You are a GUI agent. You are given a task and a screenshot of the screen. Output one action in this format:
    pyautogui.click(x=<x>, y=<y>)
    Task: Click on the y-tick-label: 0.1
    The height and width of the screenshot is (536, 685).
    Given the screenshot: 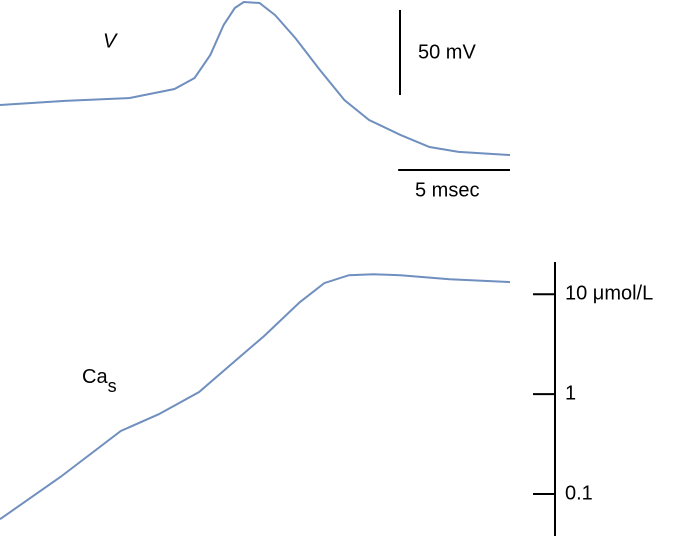 What is the action you would take?
    pyautogui.click(x=579, y=493)
    